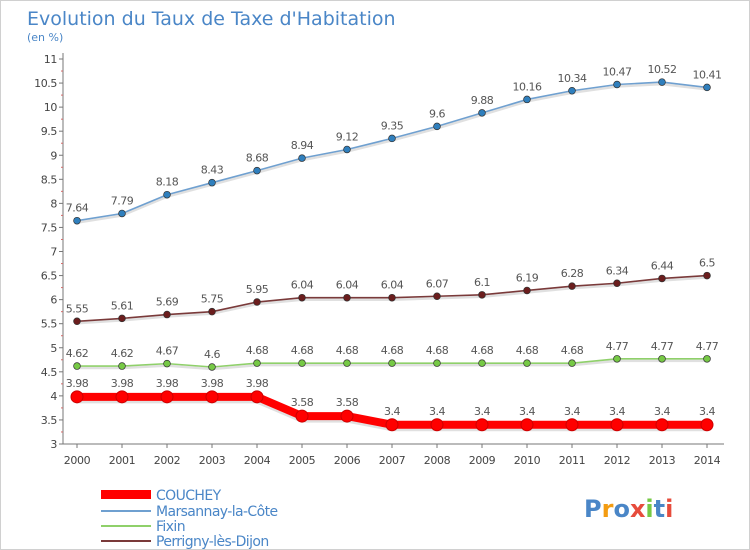  What do you see at coordinates (49, 276) in the screenshot?
I see `y-tick-label: 6.5` at bounding box center [49, 276].